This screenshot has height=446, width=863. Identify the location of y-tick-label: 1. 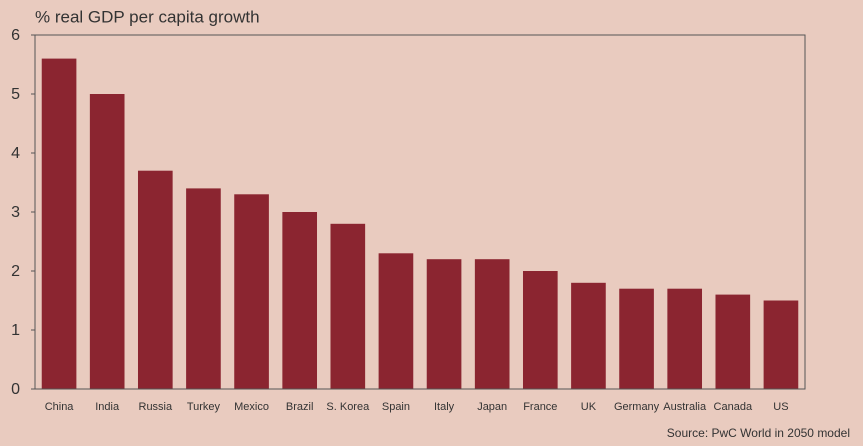
(15, 330).